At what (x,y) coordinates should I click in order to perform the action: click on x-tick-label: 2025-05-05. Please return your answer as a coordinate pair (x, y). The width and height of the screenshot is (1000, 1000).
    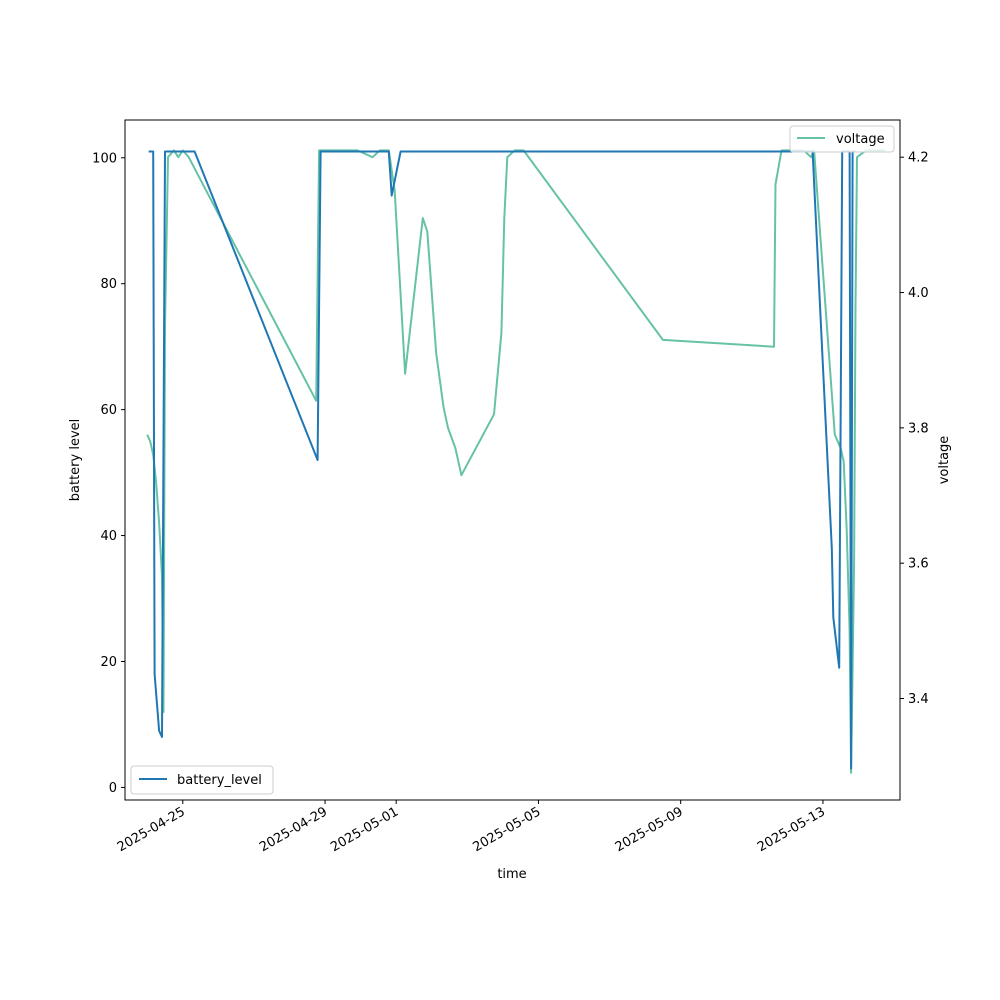
    Looking at the image, I should click on (506, 829).